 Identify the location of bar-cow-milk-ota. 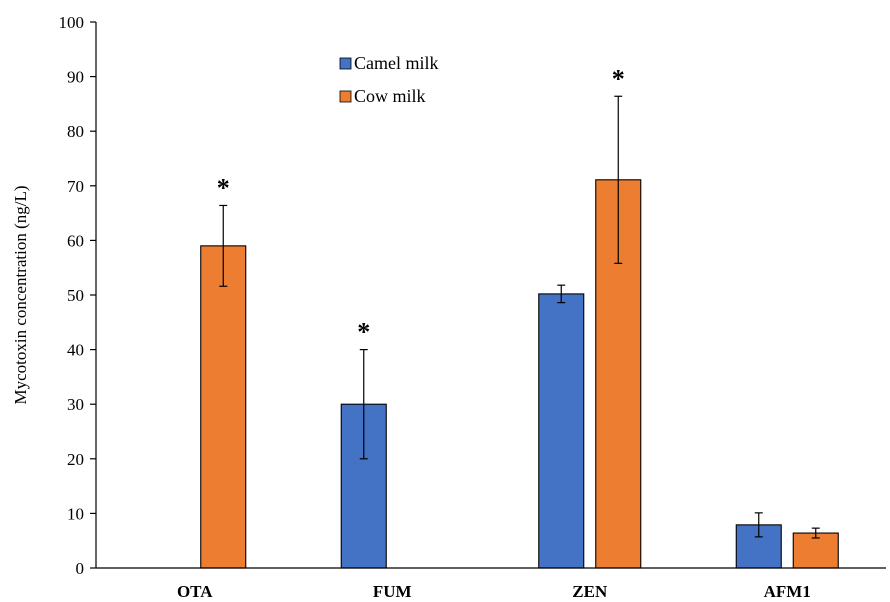
(223, 407).